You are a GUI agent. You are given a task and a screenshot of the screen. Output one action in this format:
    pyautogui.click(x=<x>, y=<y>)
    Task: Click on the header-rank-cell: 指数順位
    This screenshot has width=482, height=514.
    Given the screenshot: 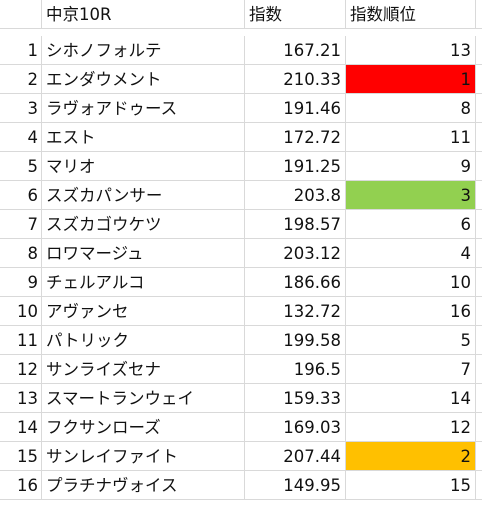 What is the action you would take?
    pyautogui.click(x=411, y=14)
    